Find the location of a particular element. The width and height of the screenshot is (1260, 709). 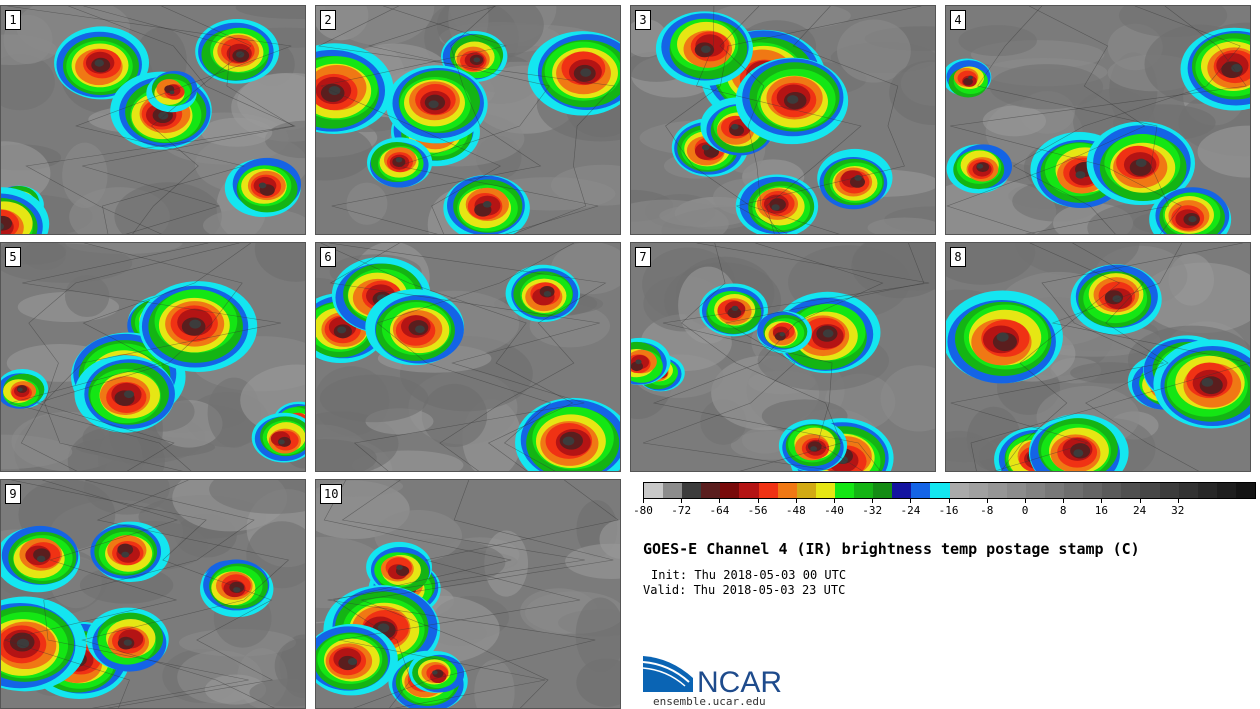

colorbar-tick-label: -64 is located at coordinates (719, 510).